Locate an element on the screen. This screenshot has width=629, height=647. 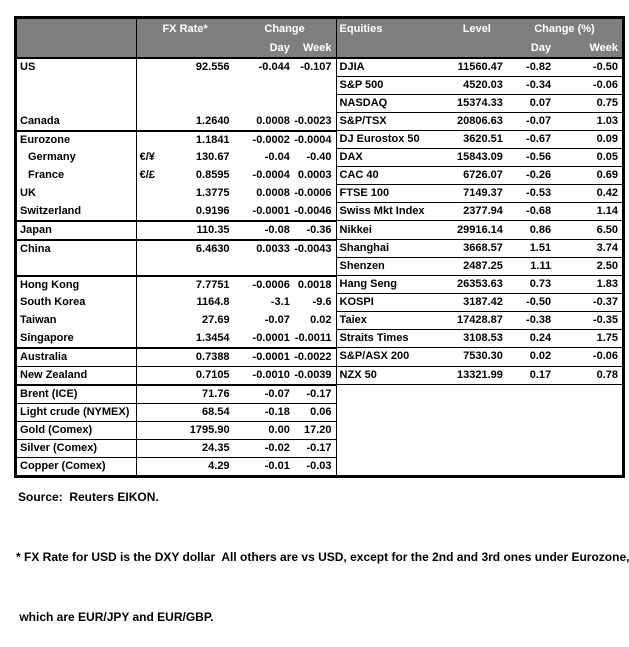
fx-rate-value: 0.9196 is located at coordinates (201, 212).